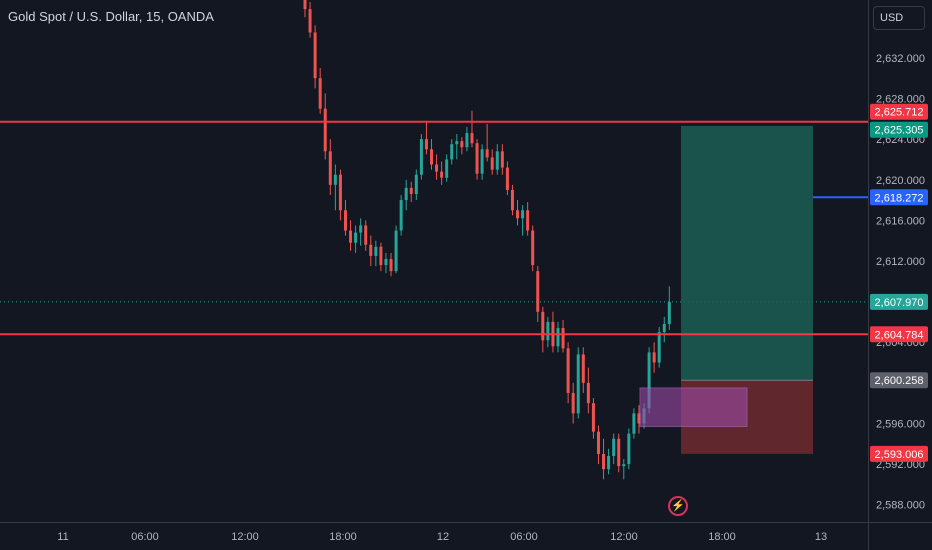  Describe the element at coordinates (678, 506) in the screenshot. I see `lightning-bolt-icon: ⚡` at that location.